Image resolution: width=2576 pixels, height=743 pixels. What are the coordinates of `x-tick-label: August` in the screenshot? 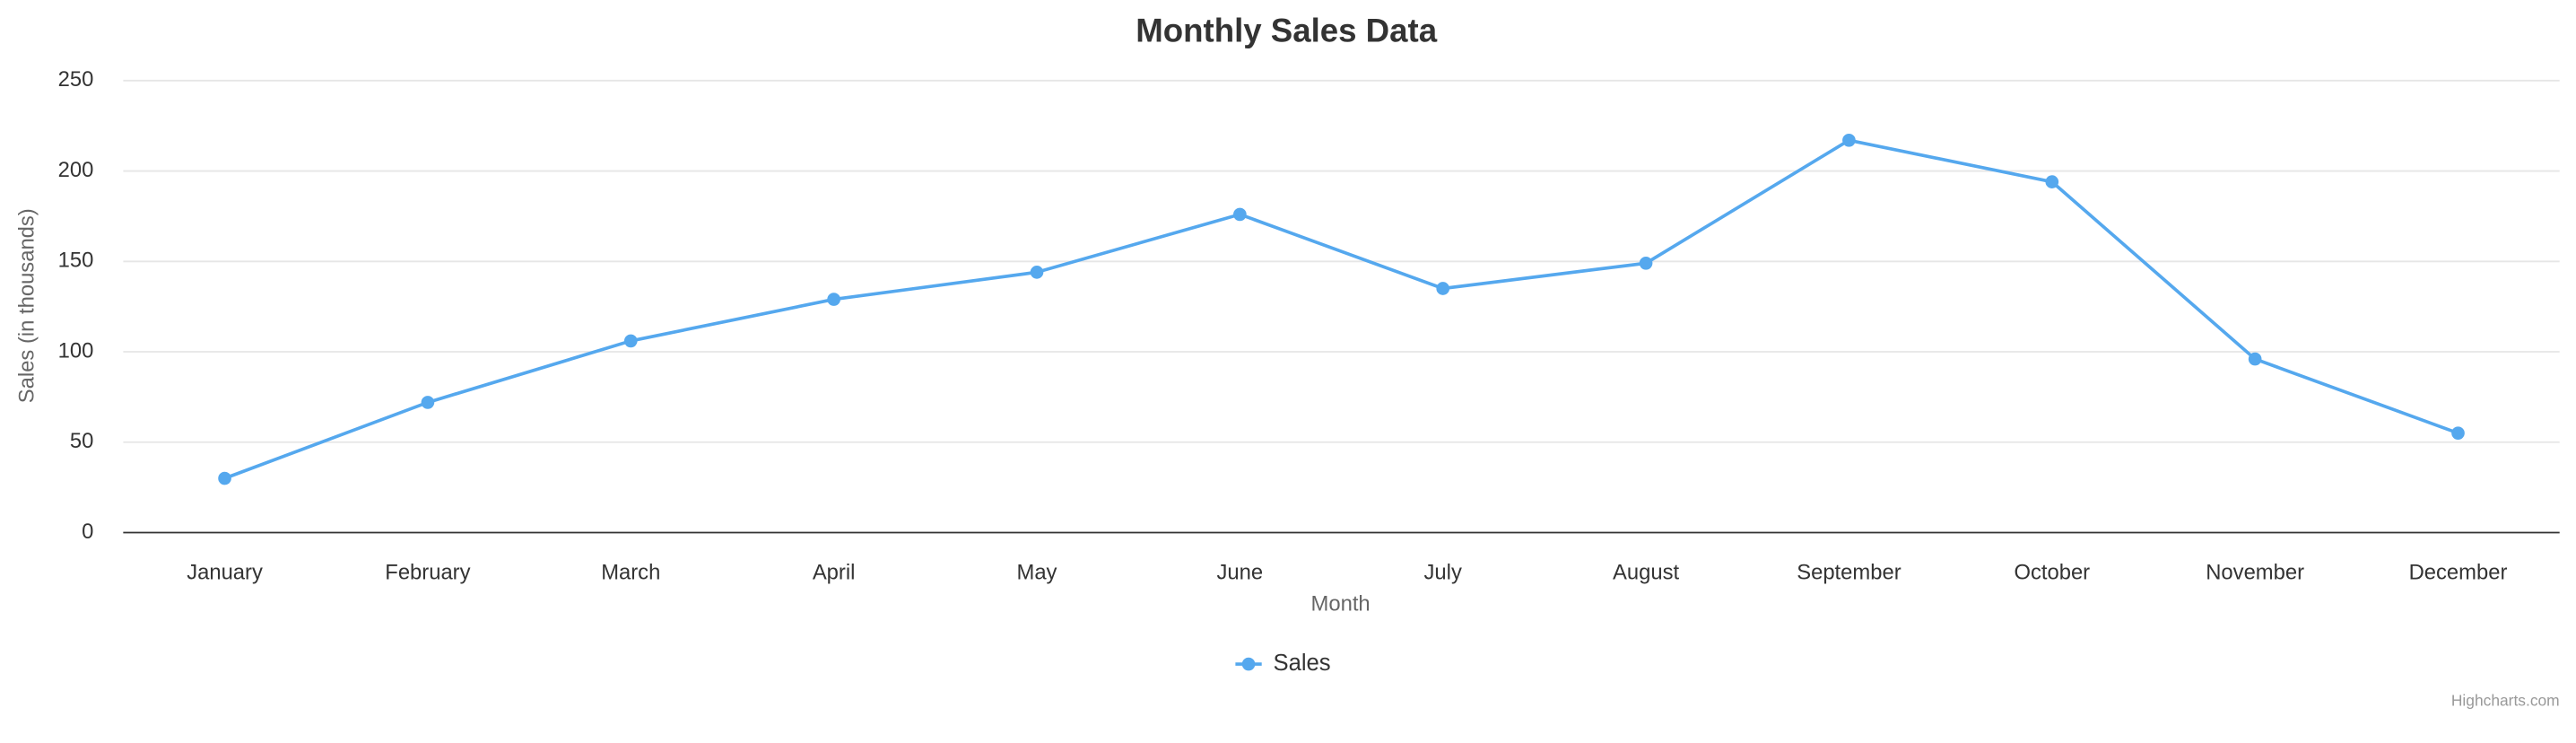 It's located at (1646, 573).